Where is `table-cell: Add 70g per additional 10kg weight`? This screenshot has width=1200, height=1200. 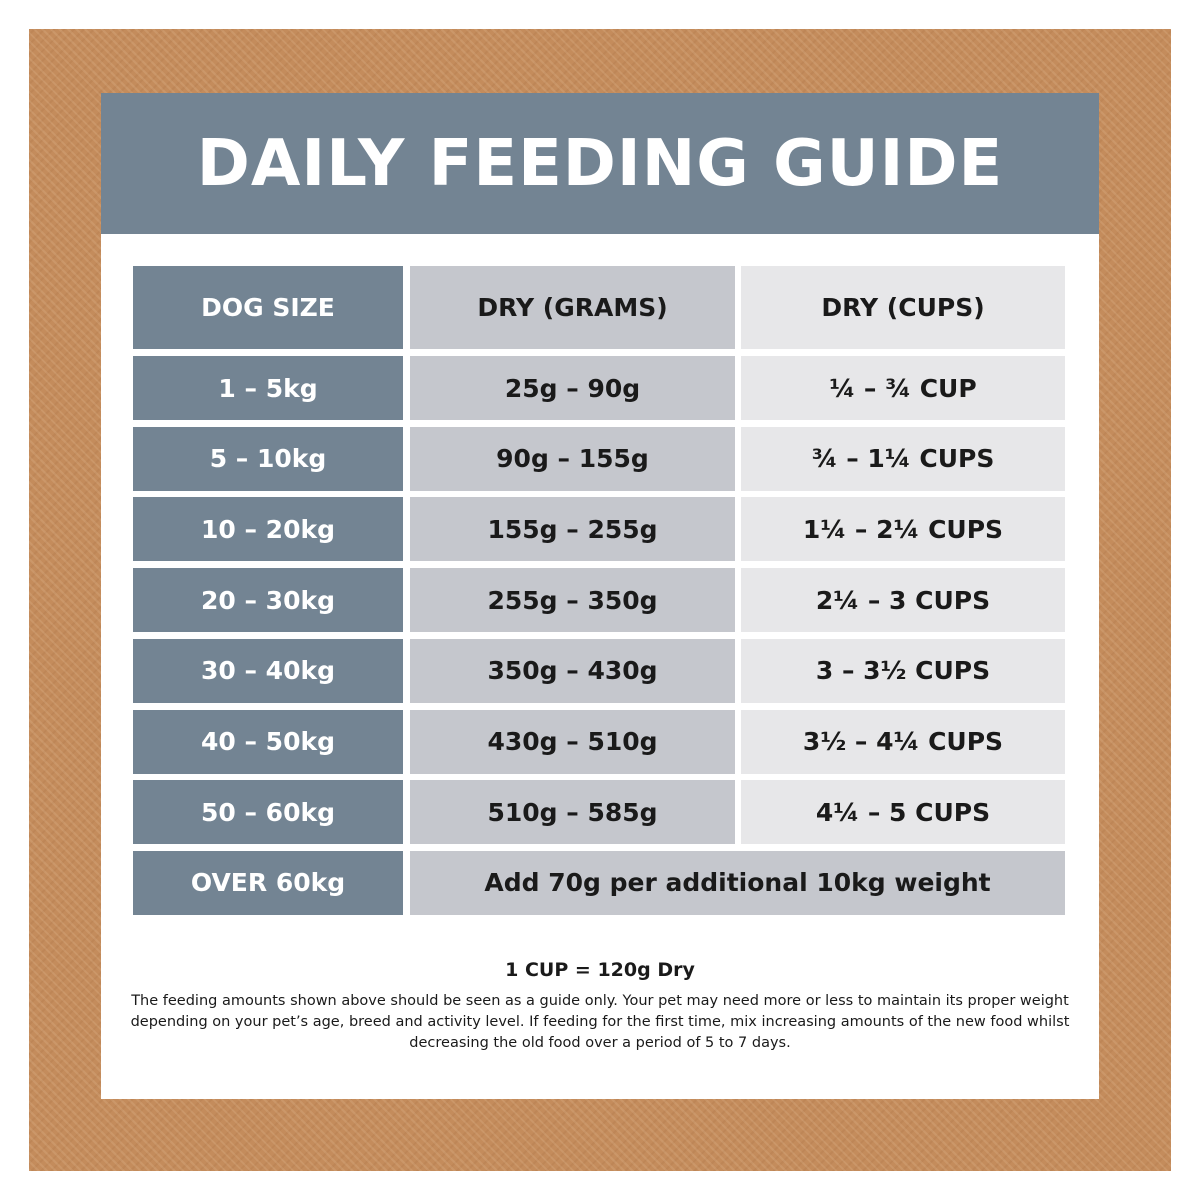 table-cell: Add 70g per additional 10kg weight is located at coordinates (737, 882).